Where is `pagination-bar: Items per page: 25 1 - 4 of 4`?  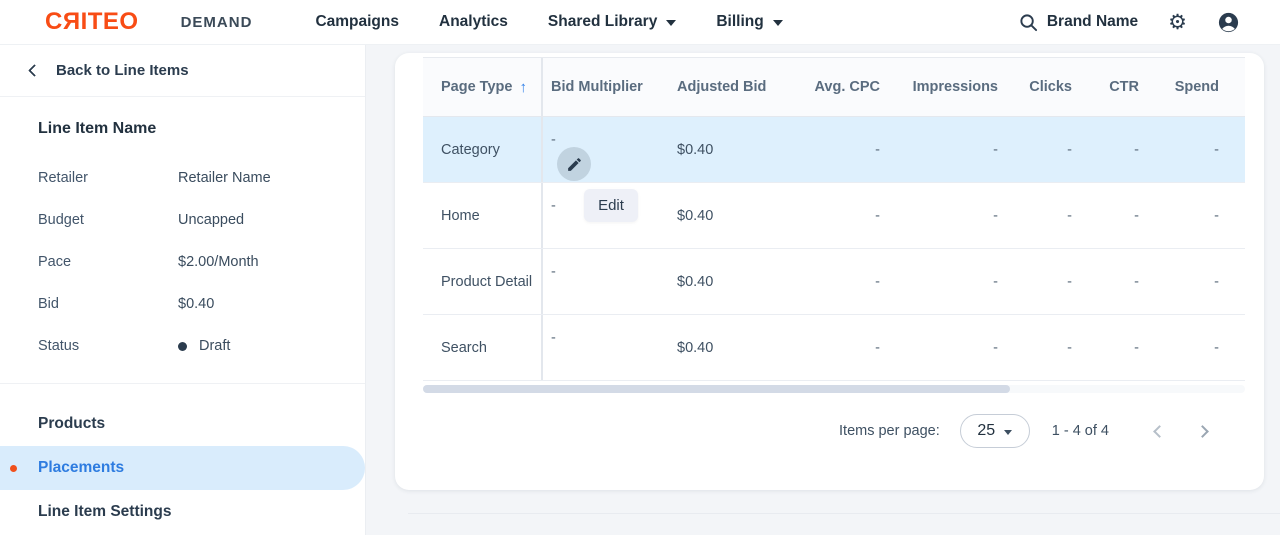
pagination-bar: Items per page: 25 1 - 4 of 4 is located at coordinates (834, 431).